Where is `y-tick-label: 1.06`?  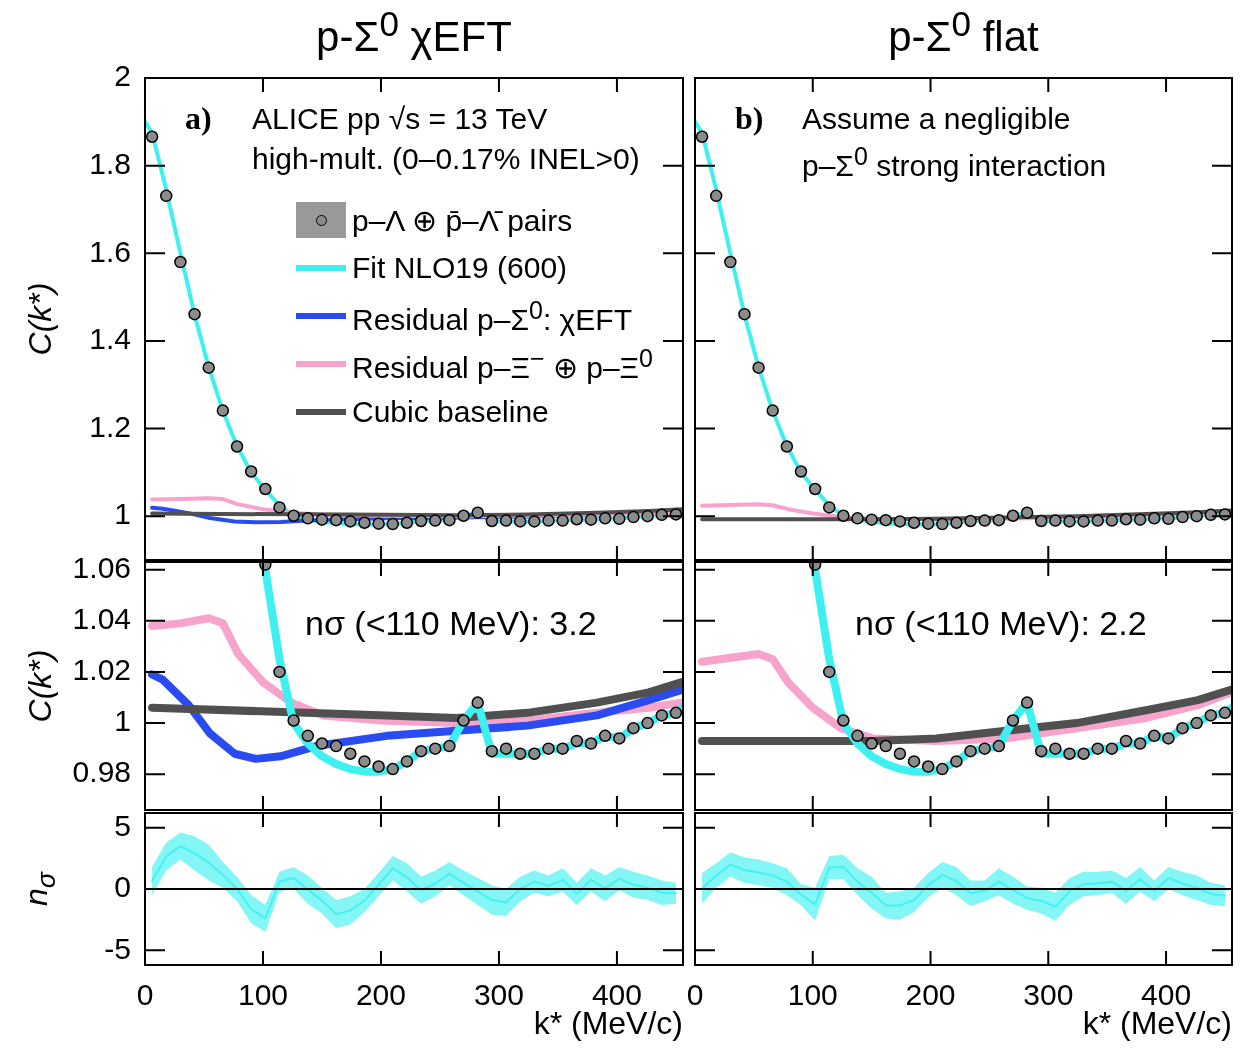 y-tick-label: 1.06 is located at coordinates (101, 567).